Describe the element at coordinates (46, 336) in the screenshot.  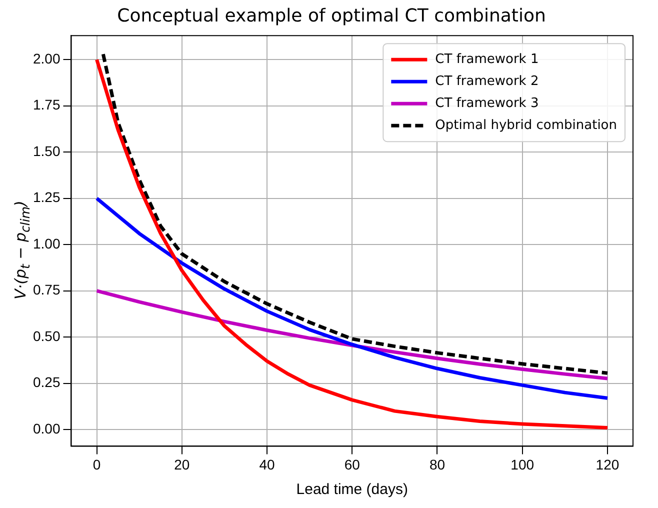
I see `y-tick-label: 0.50` at that location.